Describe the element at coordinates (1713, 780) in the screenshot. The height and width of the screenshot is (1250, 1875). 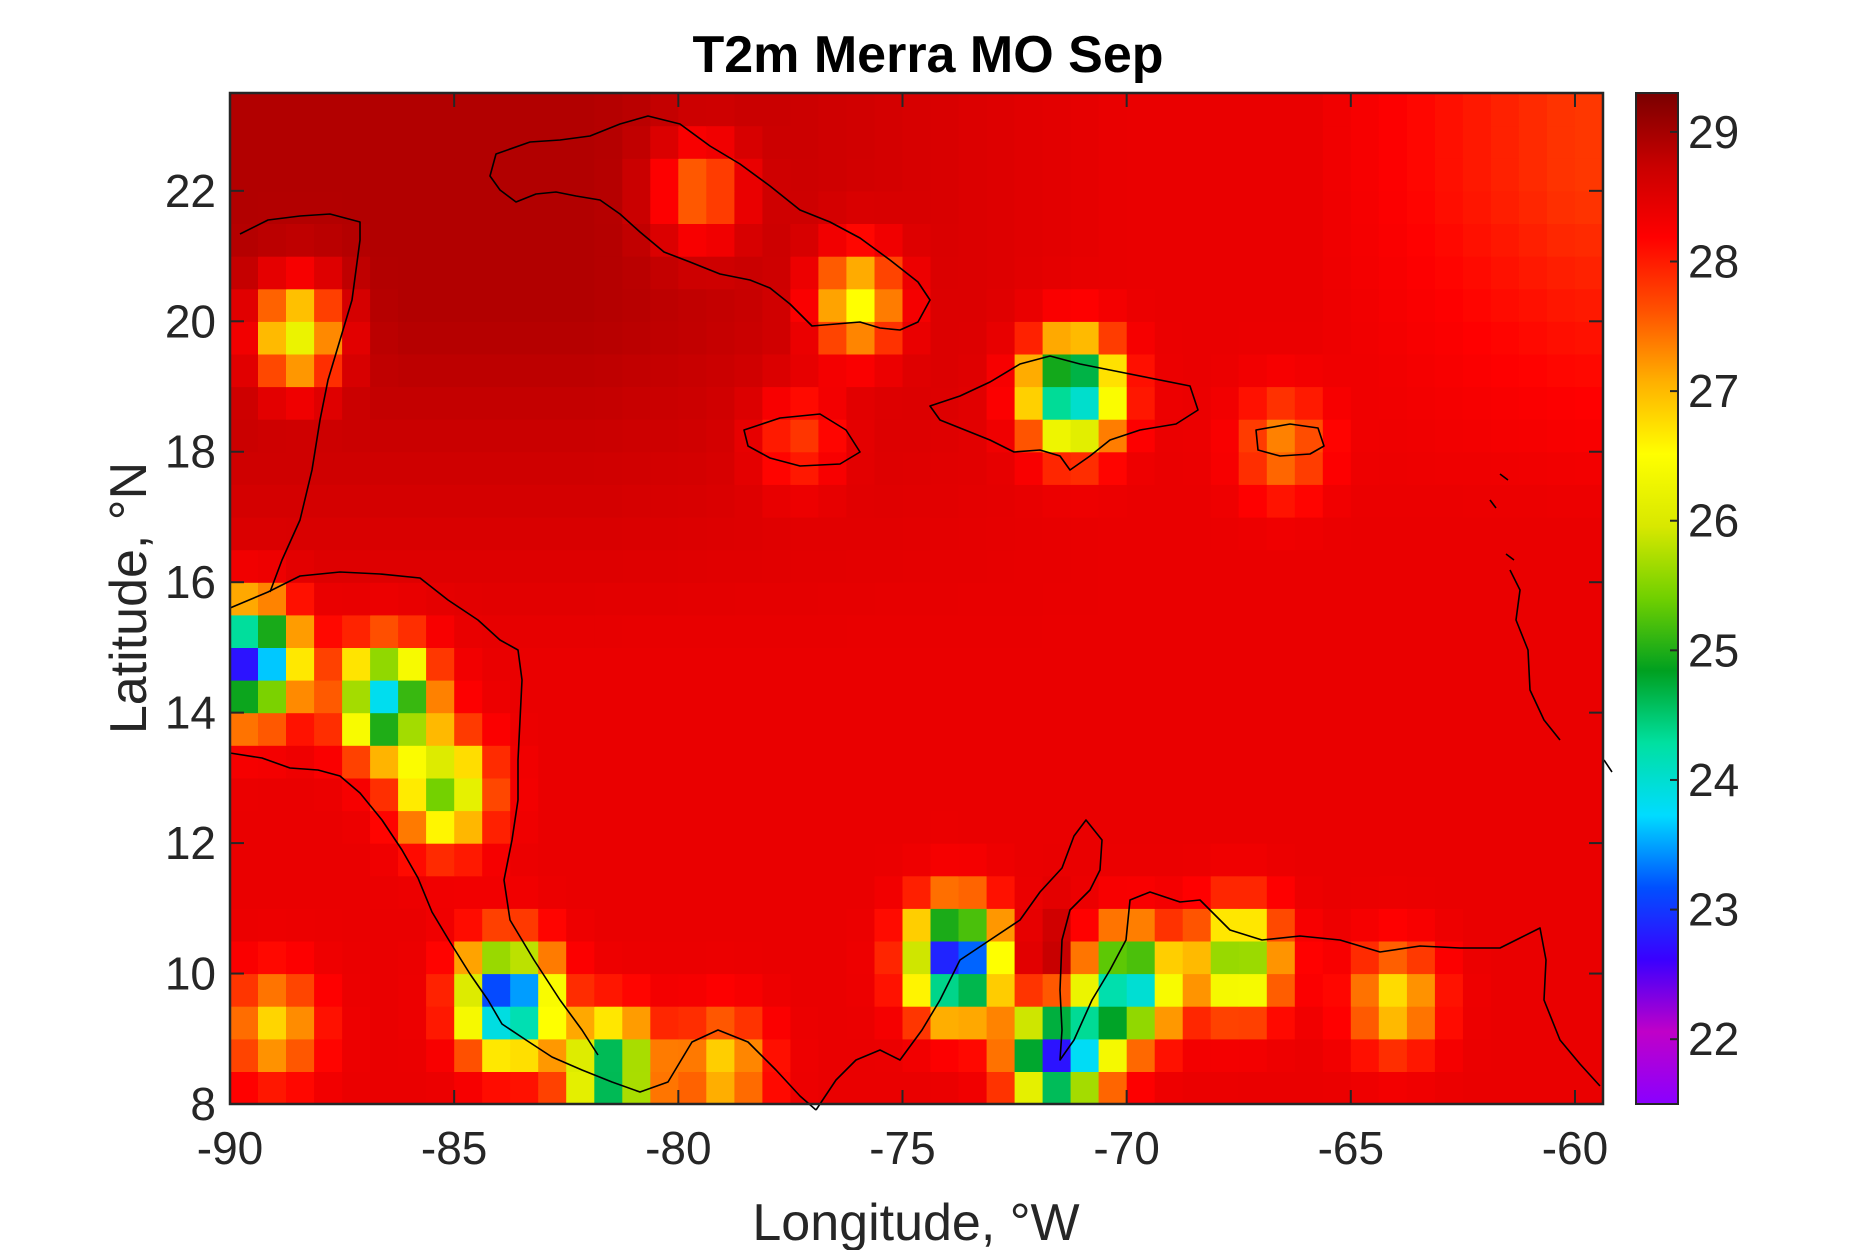
I see `colorbar-tick-label-2: 24` at that location.